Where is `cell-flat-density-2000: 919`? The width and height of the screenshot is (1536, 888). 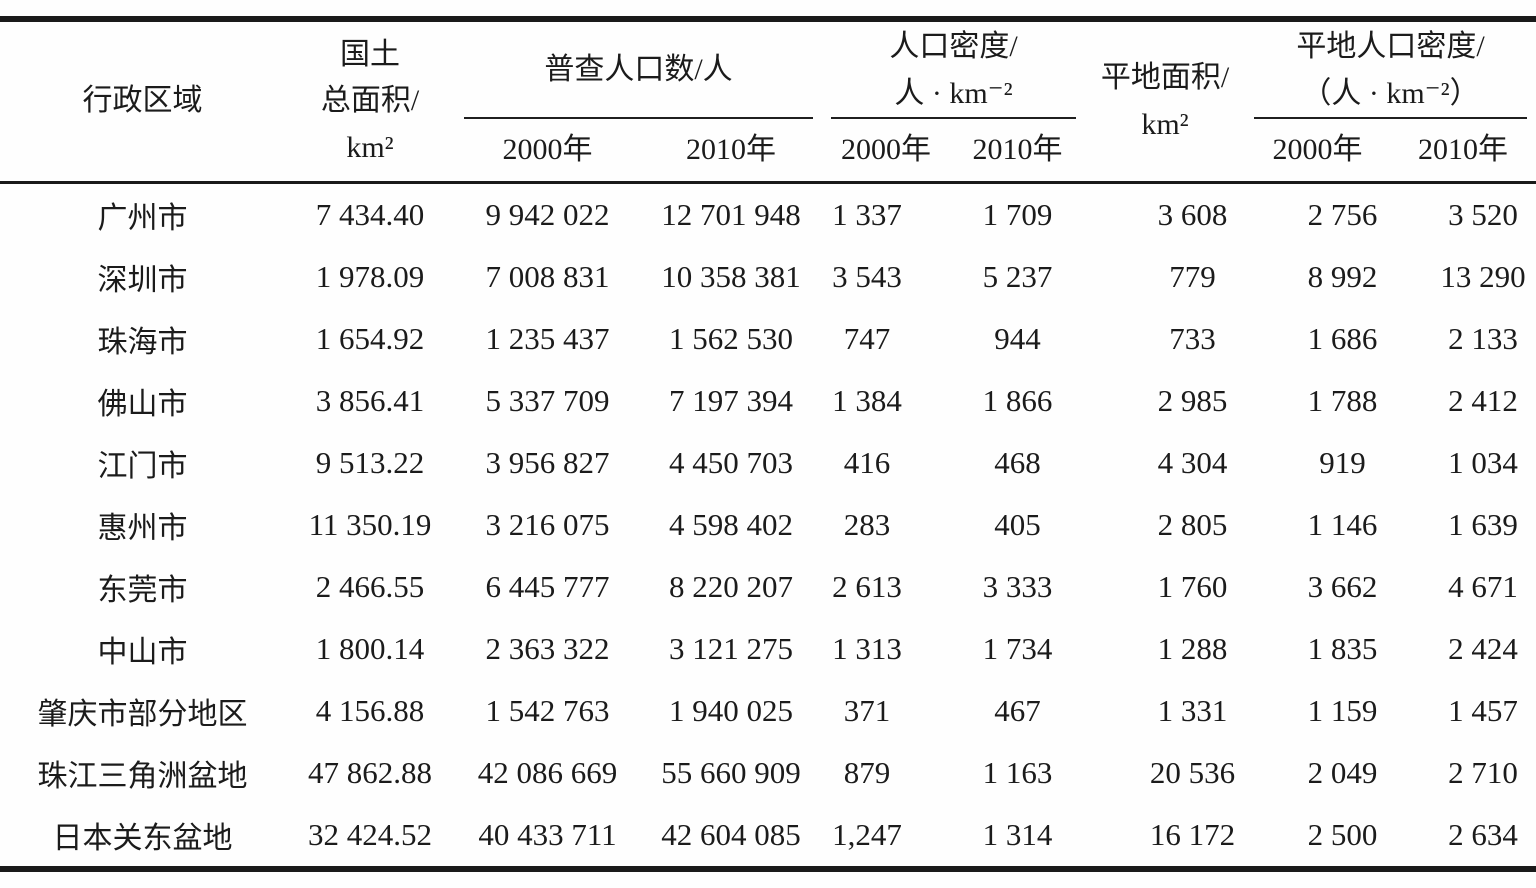
cell-flat-density-2000: 919 is located at coordinates (1342, 462).